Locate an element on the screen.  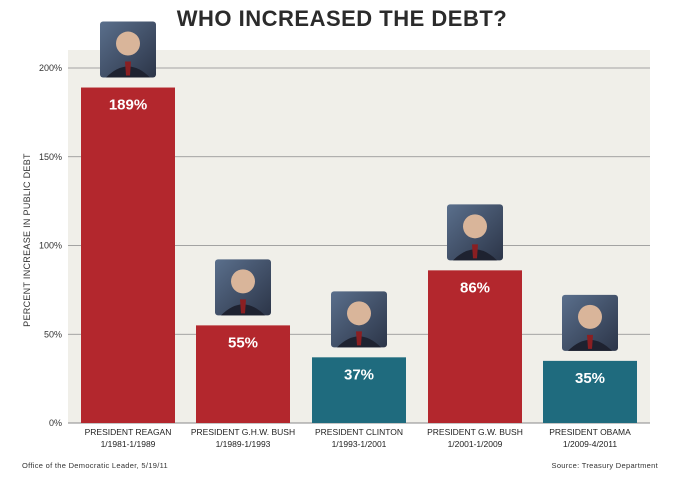
x-tick-label-term: 1/1993-1/2001 is located at coordinates (359, 444).